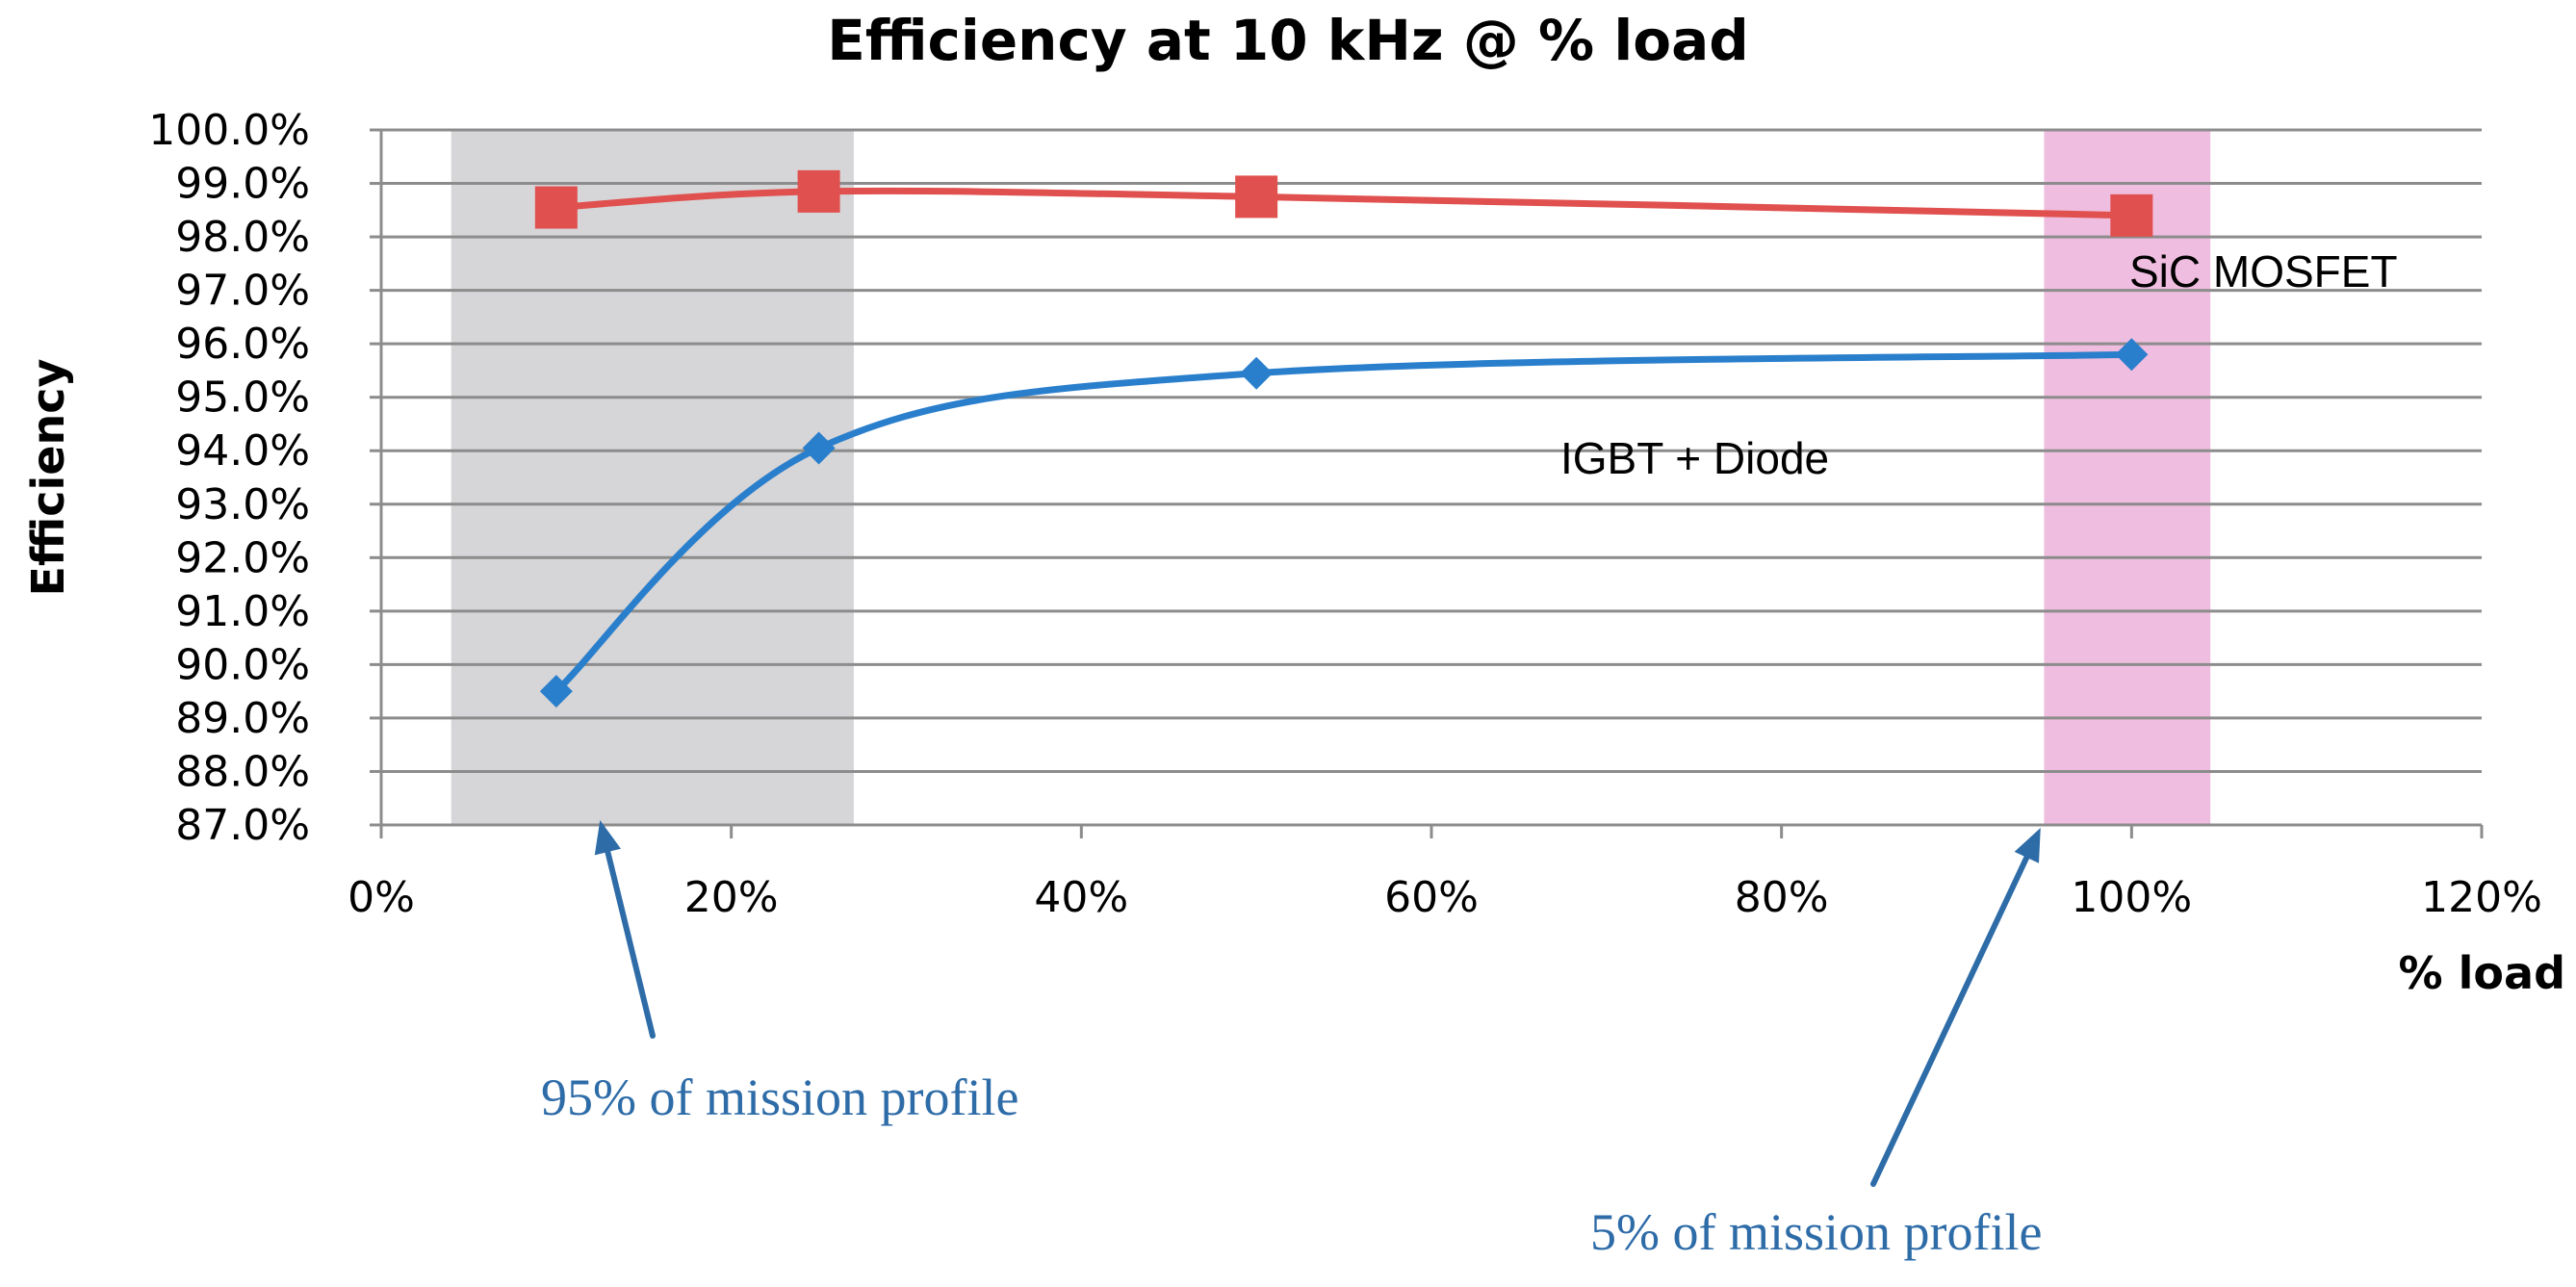 The image size is (2576, 1287). Describe the element at coordinates (242, 557) in the screenshot. I see `y-tick-label-92: 92.0%` at that location.